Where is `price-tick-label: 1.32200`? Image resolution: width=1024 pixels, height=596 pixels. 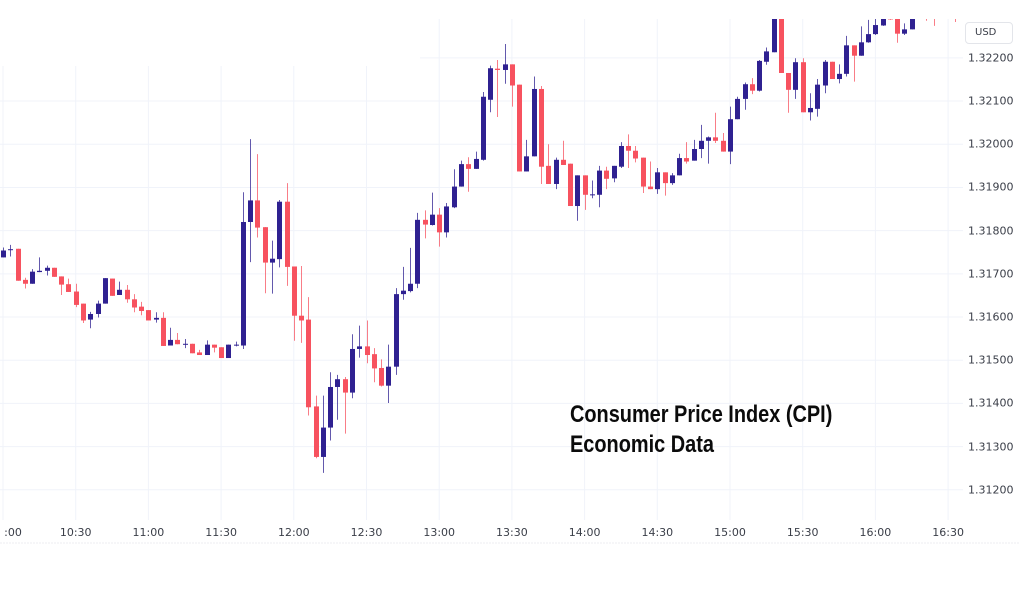
price-tick-label: 1.32200 is located at coordinates (991, 58).